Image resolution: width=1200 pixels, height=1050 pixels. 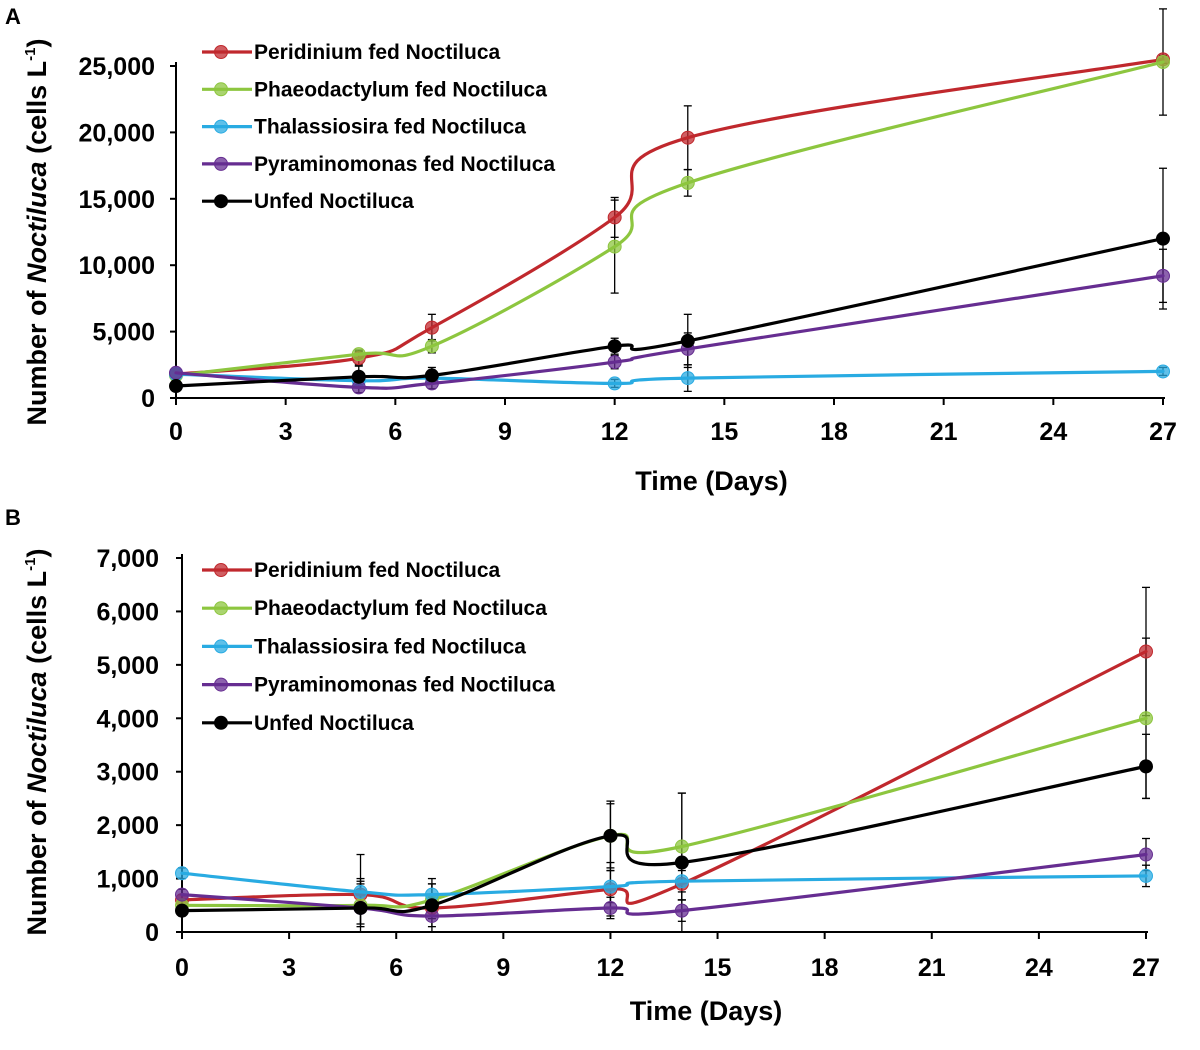 What do you see at coordinates (127, 719) in the screenshot?
I see `y-tick-label: 4,000` at bounding box center [127, 719].